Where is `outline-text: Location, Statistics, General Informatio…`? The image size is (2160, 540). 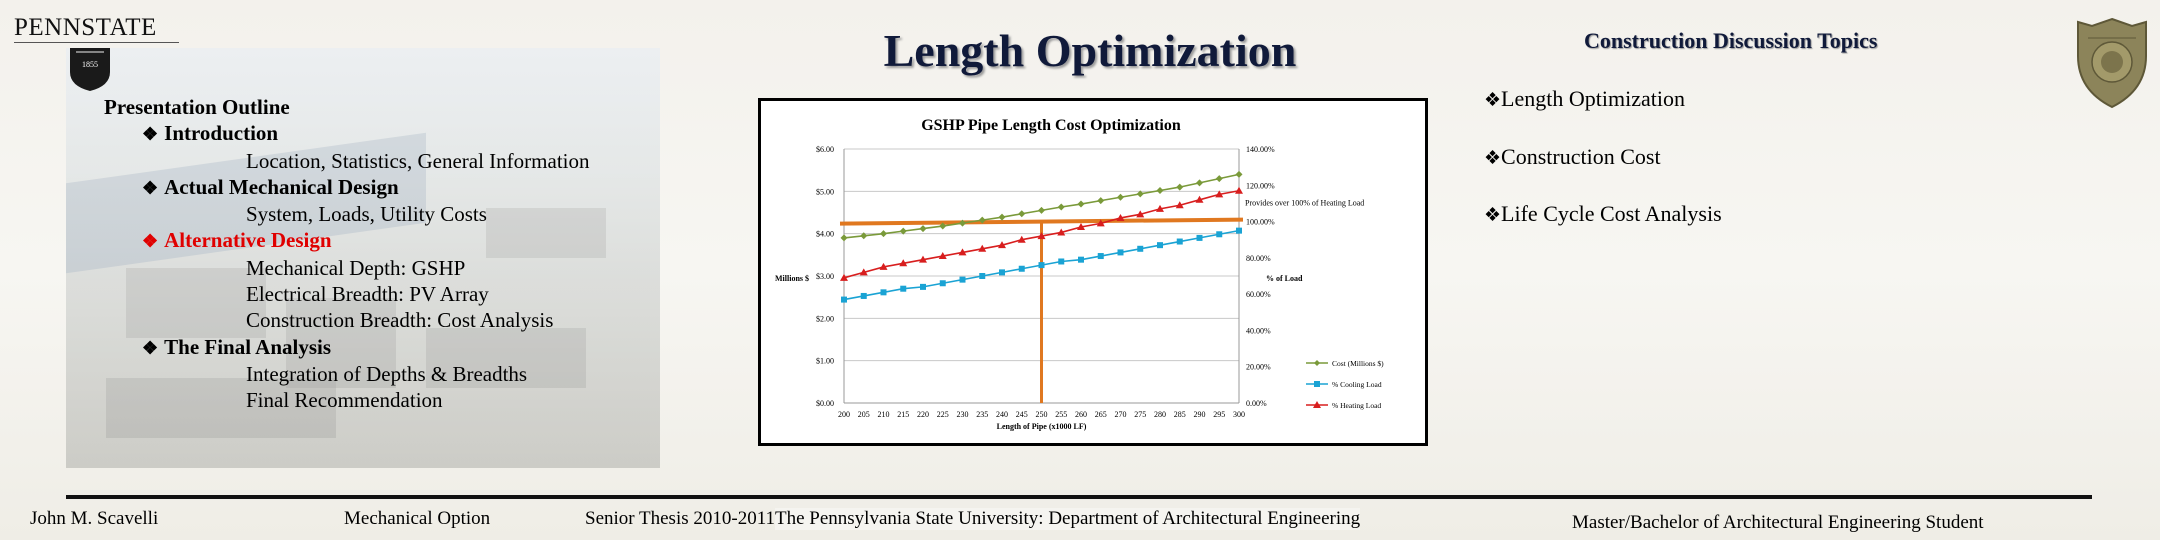 outline-text: Location, Statistics, General Informatio… is located at coordinates (418, 160).